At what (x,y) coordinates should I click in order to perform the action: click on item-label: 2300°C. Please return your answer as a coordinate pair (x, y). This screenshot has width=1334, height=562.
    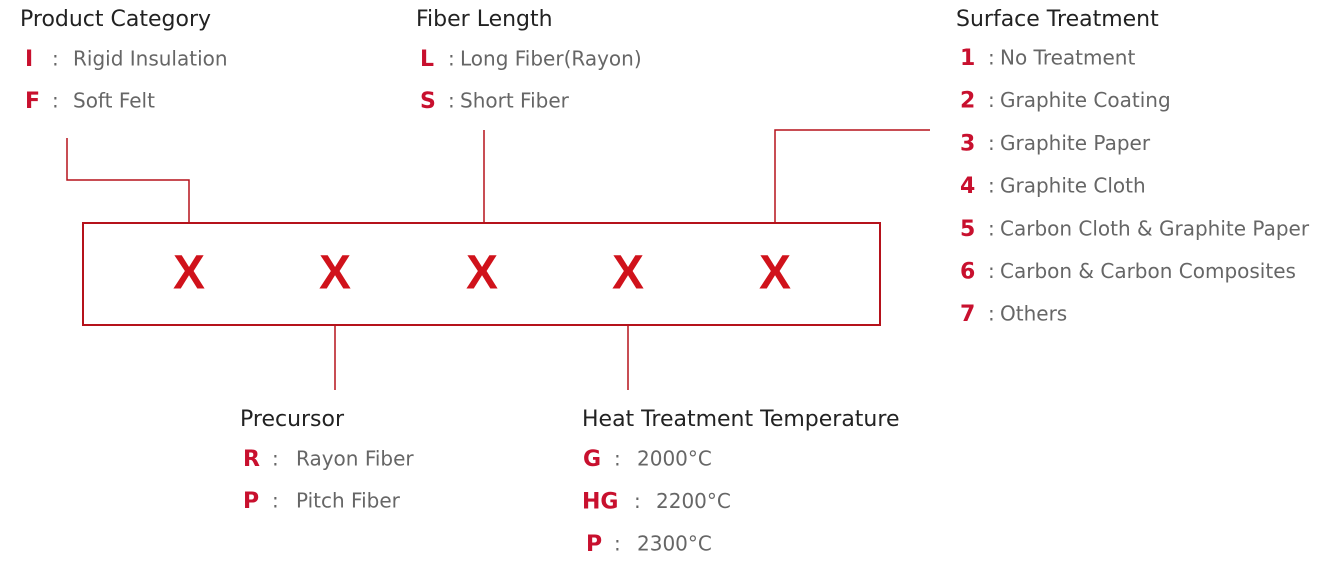
    Looking at the image, I should click on (674, 544).